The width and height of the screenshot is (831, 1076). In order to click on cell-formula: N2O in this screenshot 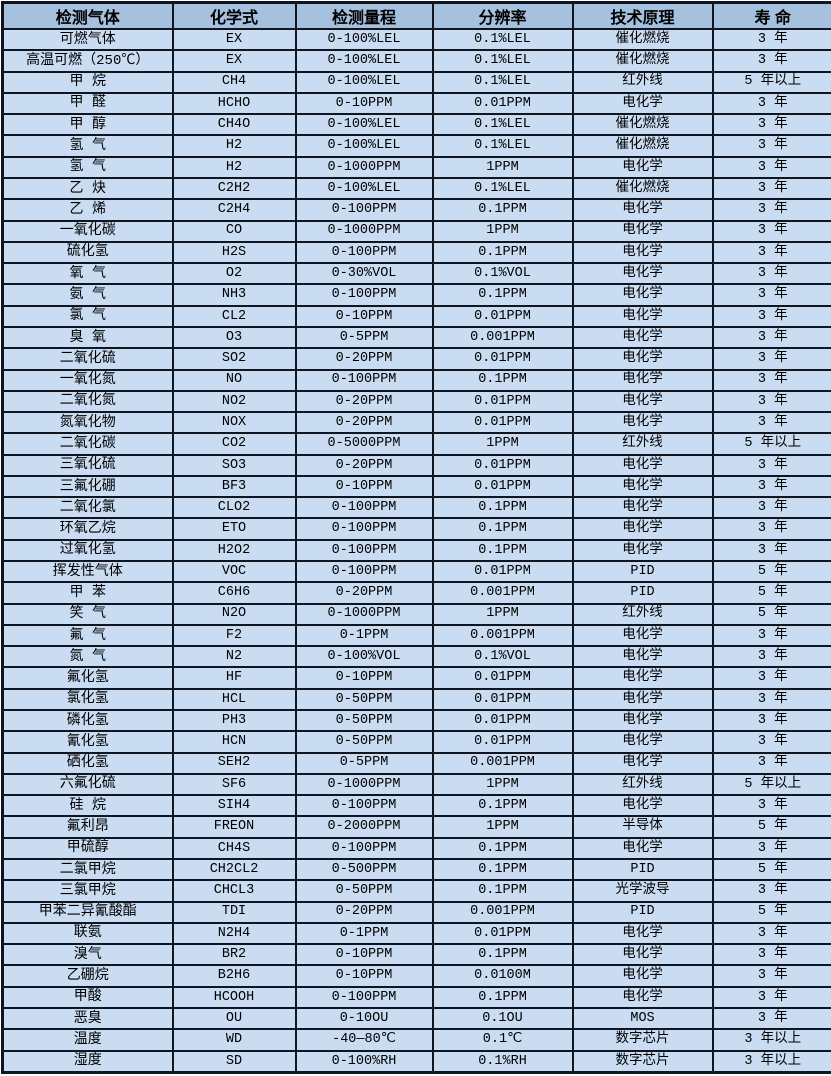, I will do `click(234, 614)`.